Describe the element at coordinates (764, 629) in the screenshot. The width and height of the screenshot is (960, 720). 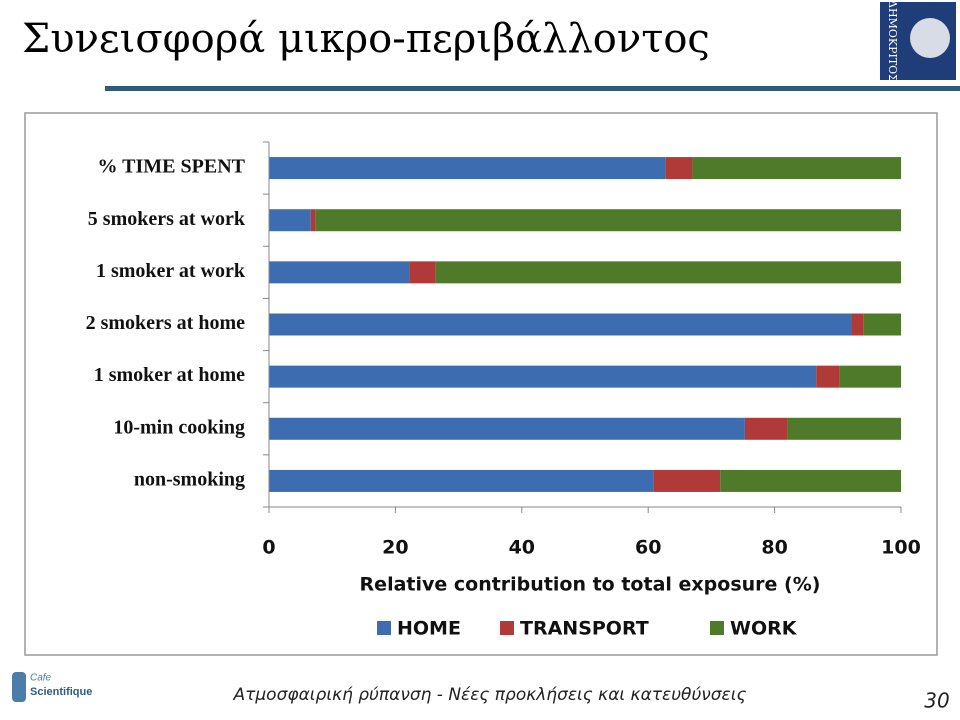
I see `legend-label: WORK` at that location.